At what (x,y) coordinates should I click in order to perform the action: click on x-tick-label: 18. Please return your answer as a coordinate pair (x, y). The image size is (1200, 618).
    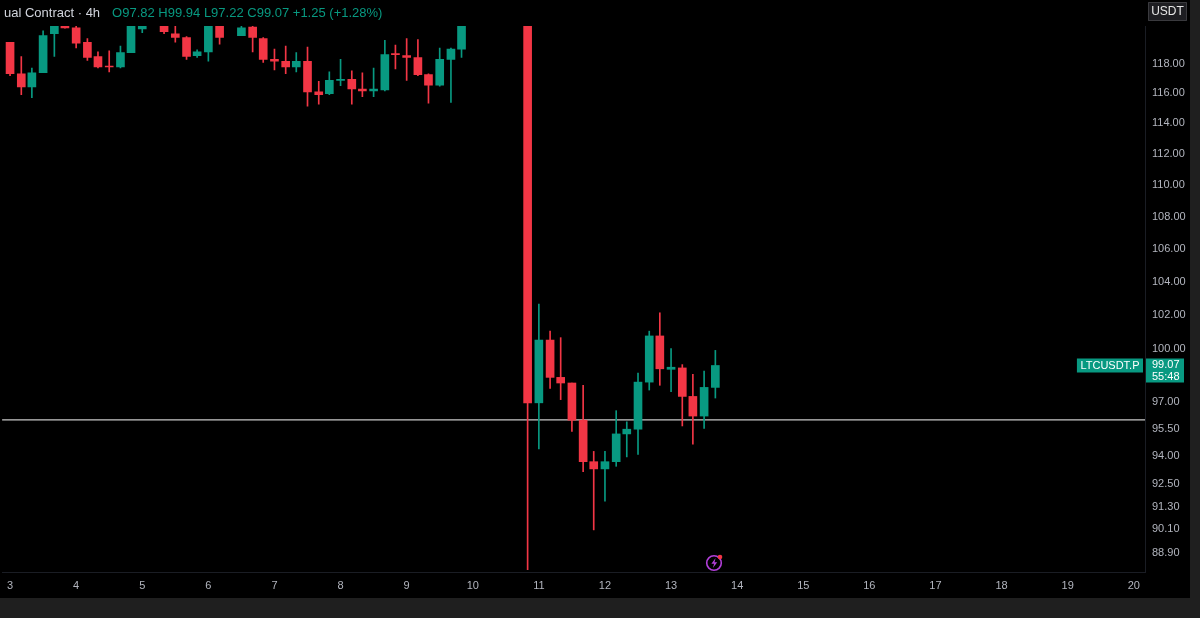
    Looking at the image, I should click on (1001, 584).